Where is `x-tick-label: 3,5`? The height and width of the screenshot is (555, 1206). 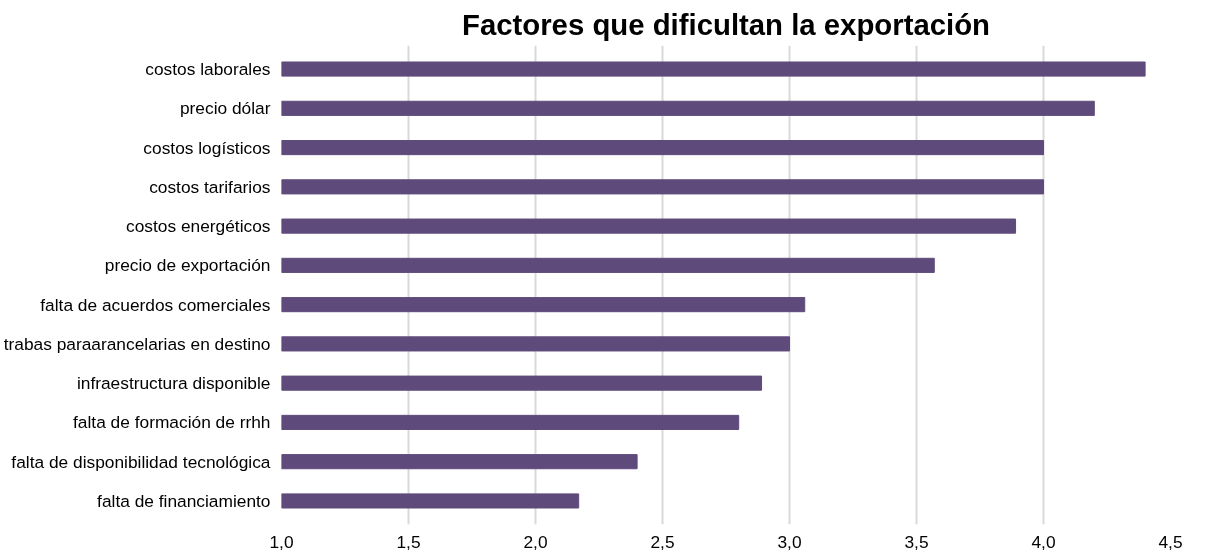 x-tick-label: 3,5 is located at coordinates (916, 541).